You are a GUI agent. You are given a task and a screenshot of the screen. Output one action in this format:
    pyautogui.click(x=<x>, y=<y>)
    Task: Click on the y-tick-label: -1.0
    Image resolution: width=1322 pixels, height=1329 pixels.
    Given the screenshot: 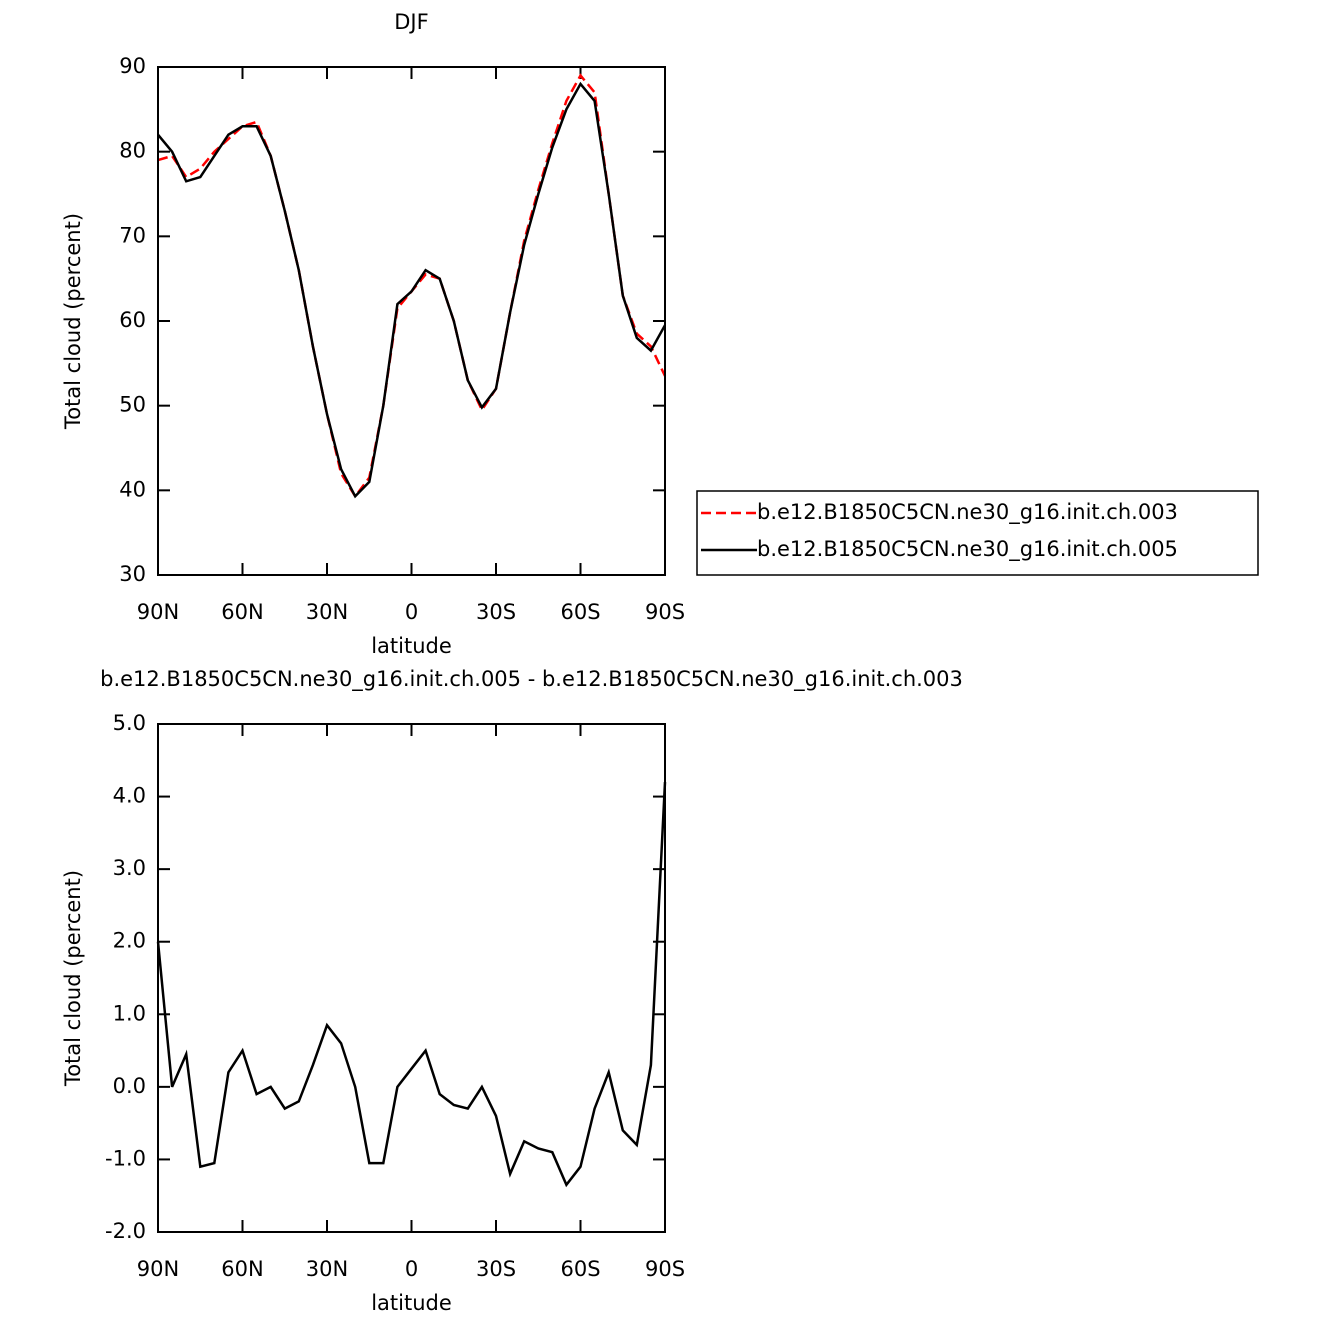 What is the action you would take?
    pyautogui.click(x=125, y=1158)
    